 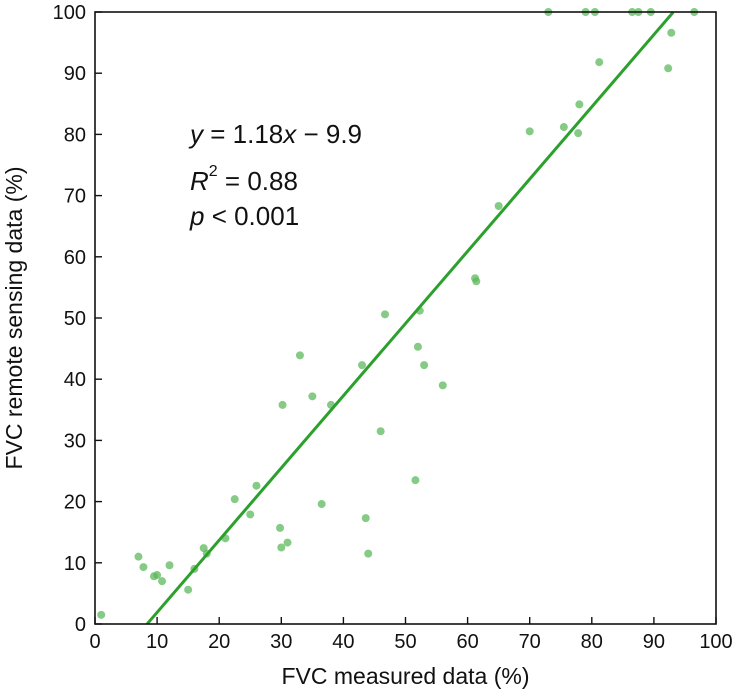 What do you see at coordinates (69, 13) in the screenshot?
I see `y-tick-label: 100` at bounding box center [69, 13].